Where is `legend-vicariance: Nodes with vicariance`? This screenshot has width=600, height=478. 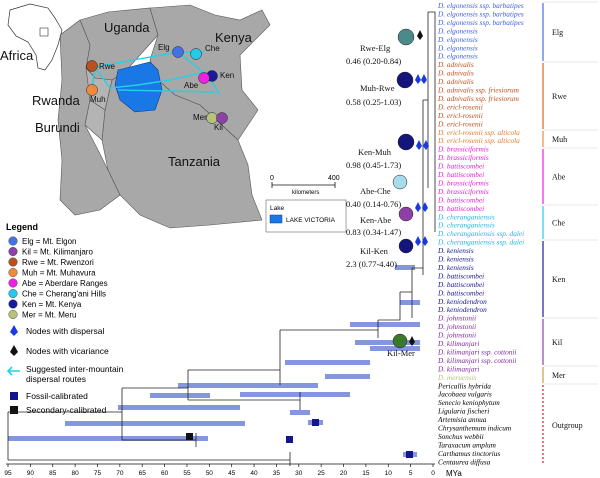
legend-vicariance: Nodes with vicariance is located at coordinates (67, 351).